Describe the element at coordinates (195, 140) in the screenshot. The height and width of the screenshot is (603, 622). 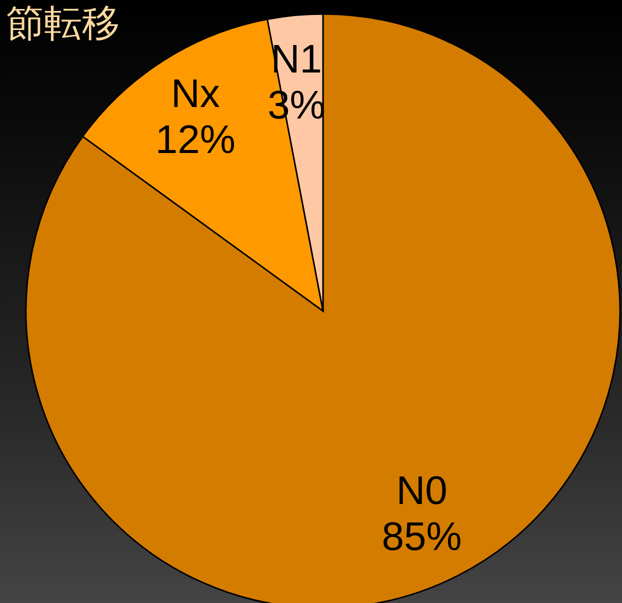
I see `data-label: 12%` at that location.